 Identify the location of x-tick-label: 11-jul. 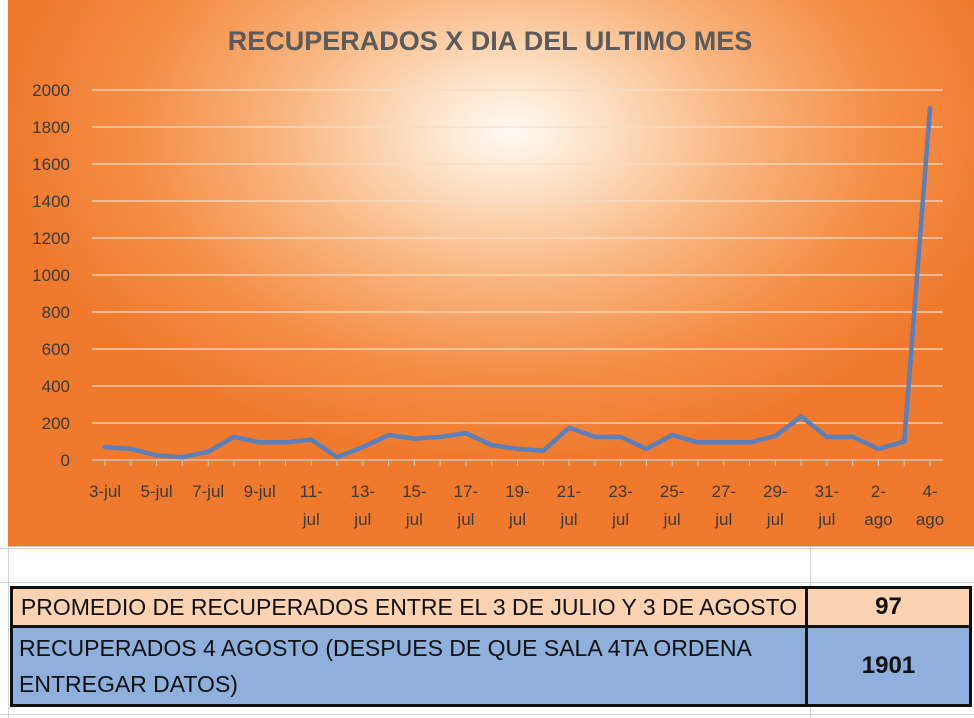
(311, 505).